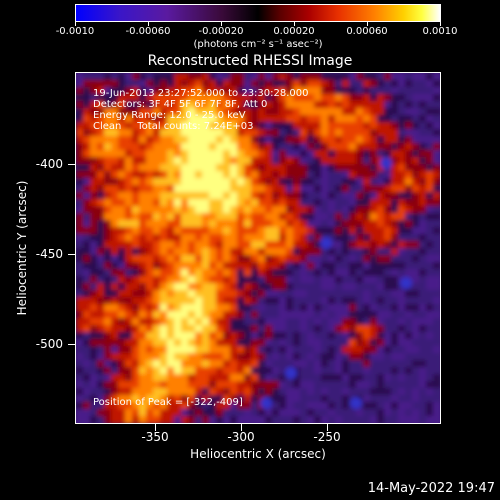  Describe the element at coordinates (431, 488) in the screenshot. I see `date-stamp: 14-May-2022 19:47` at that location.